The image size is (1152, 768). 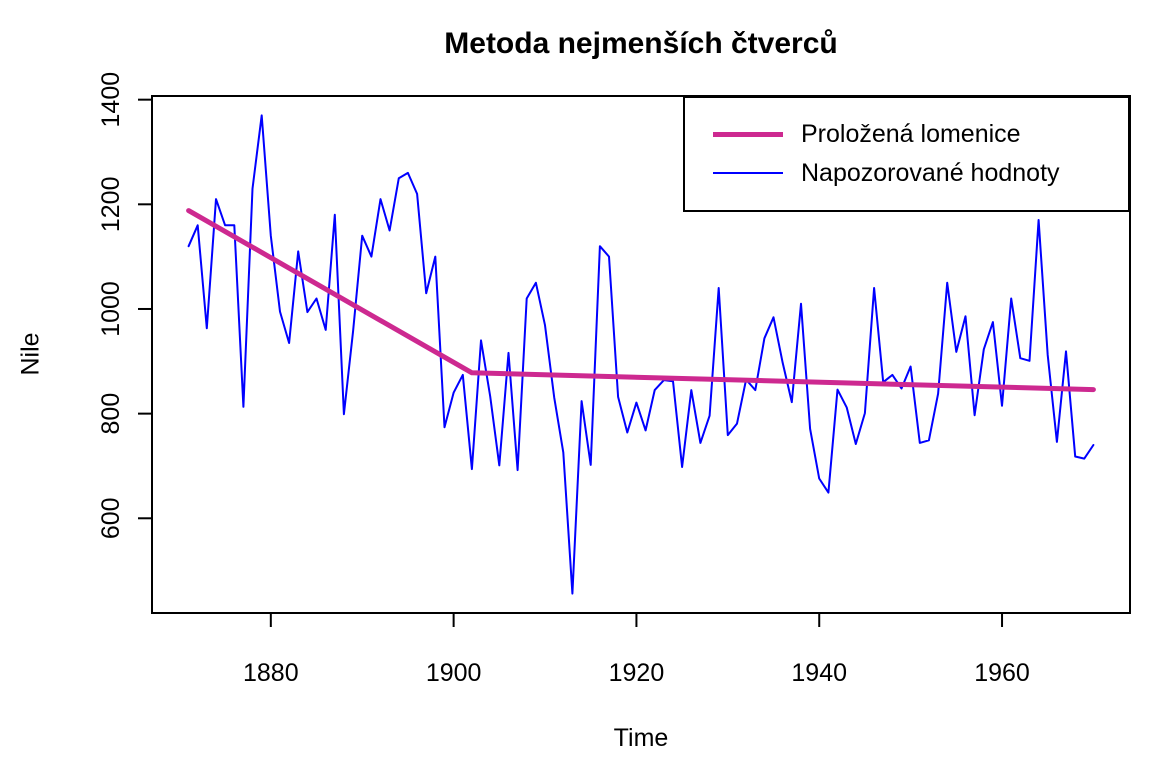 I want to click on y-tick-label: 1200, so click(x=111, y=205).